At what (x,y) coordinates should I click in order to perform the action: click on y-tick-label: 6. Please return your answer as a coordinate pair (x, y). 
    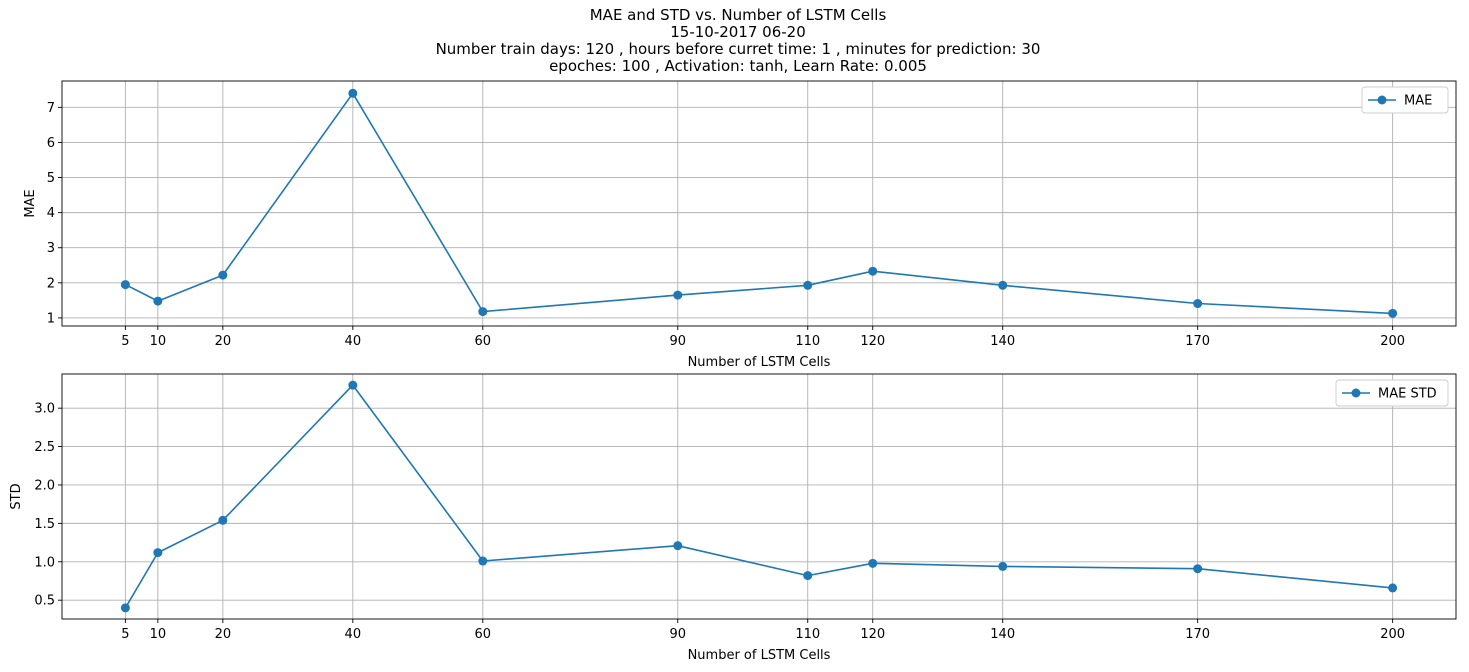
    Looking at the image, I should click on (51, 143).